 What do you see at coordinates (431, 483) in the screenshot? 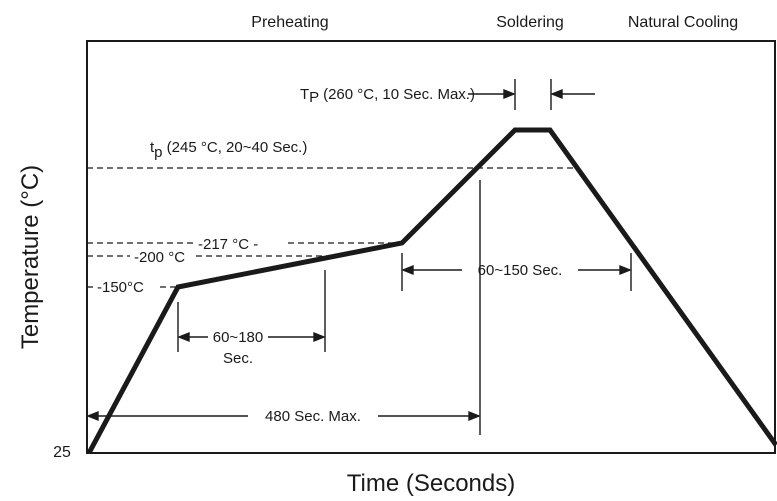
I see `x-axis-title: Time (Seconds)` at bounding box center [431, 483].